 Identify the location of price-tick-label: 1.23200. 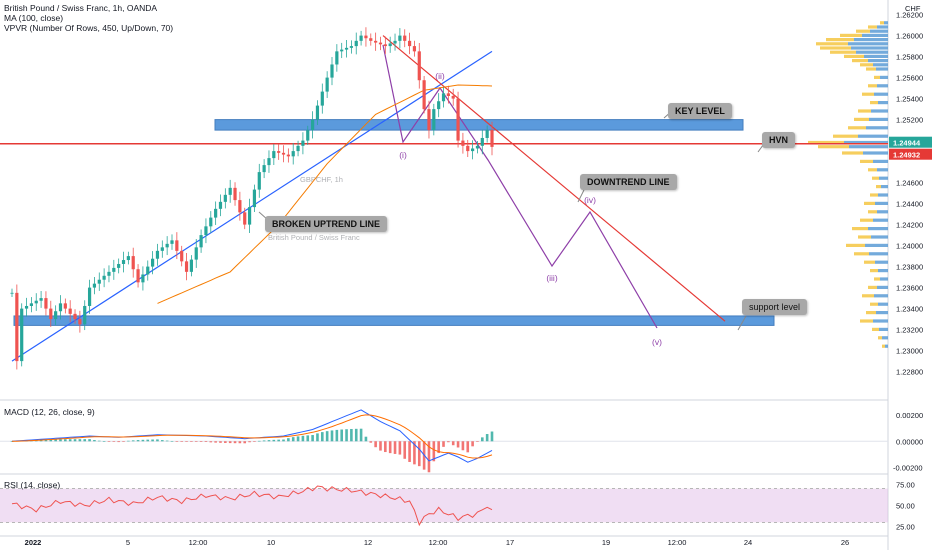
(909, 330).